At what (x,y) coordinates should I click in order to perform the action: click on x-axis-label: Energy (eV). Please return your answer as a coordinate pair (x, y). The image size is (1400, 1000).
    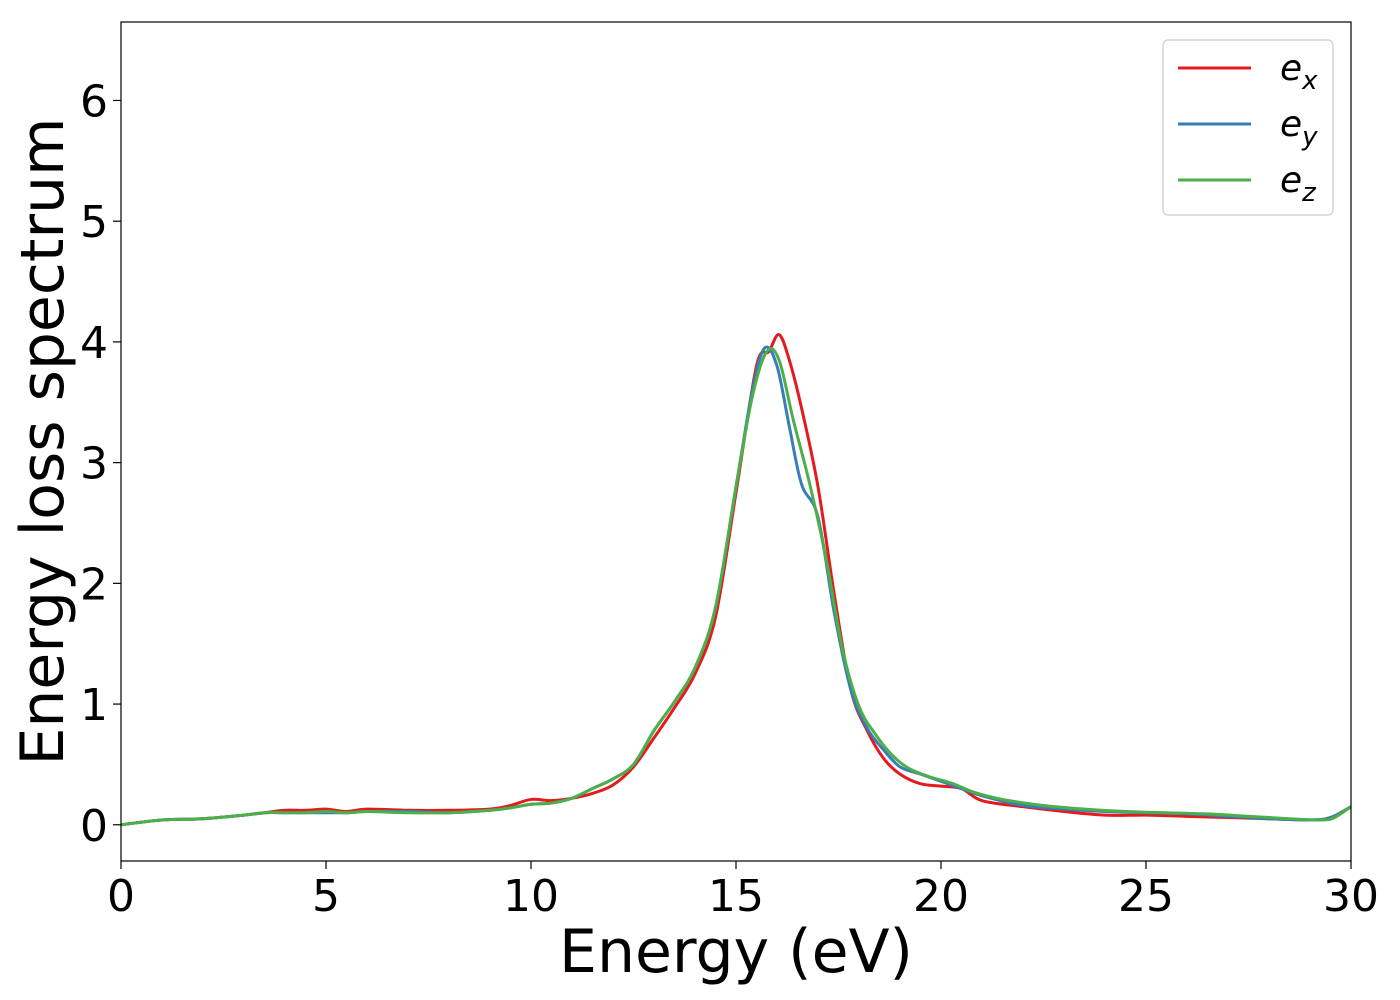
    Looking at the image, I should click on (736, 952).